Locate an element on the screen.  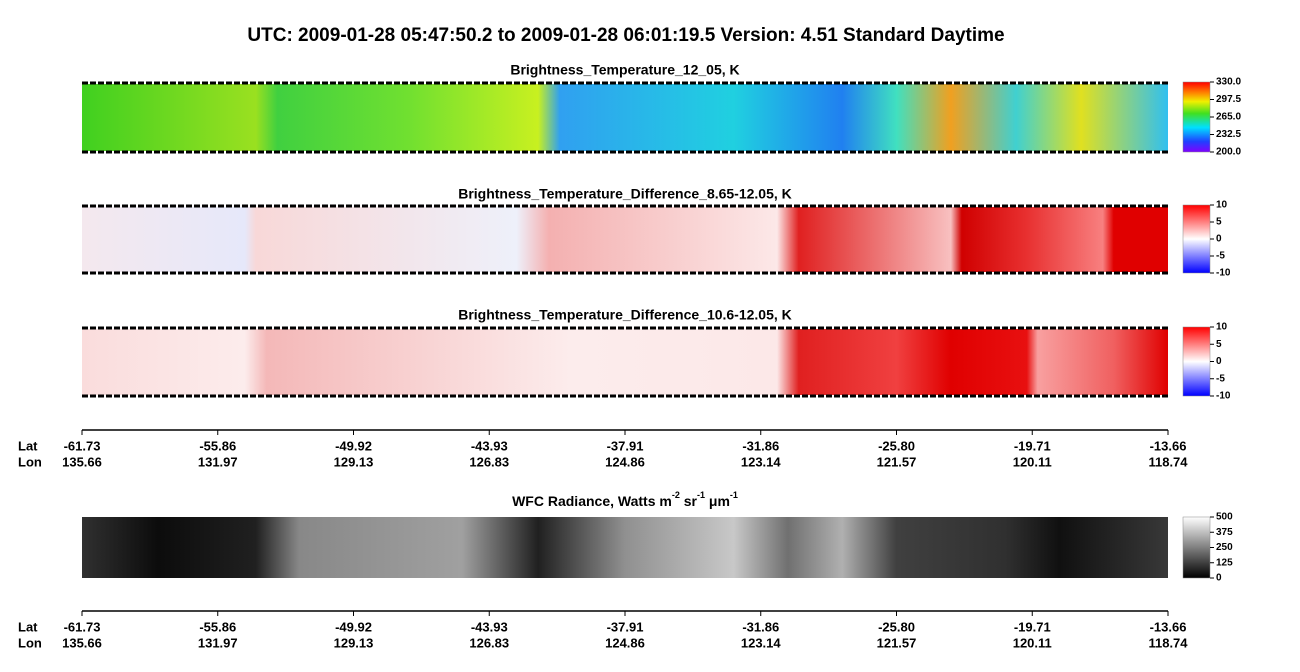
colorbar-tick-label: 125 is located at coordinates (1224, 562).